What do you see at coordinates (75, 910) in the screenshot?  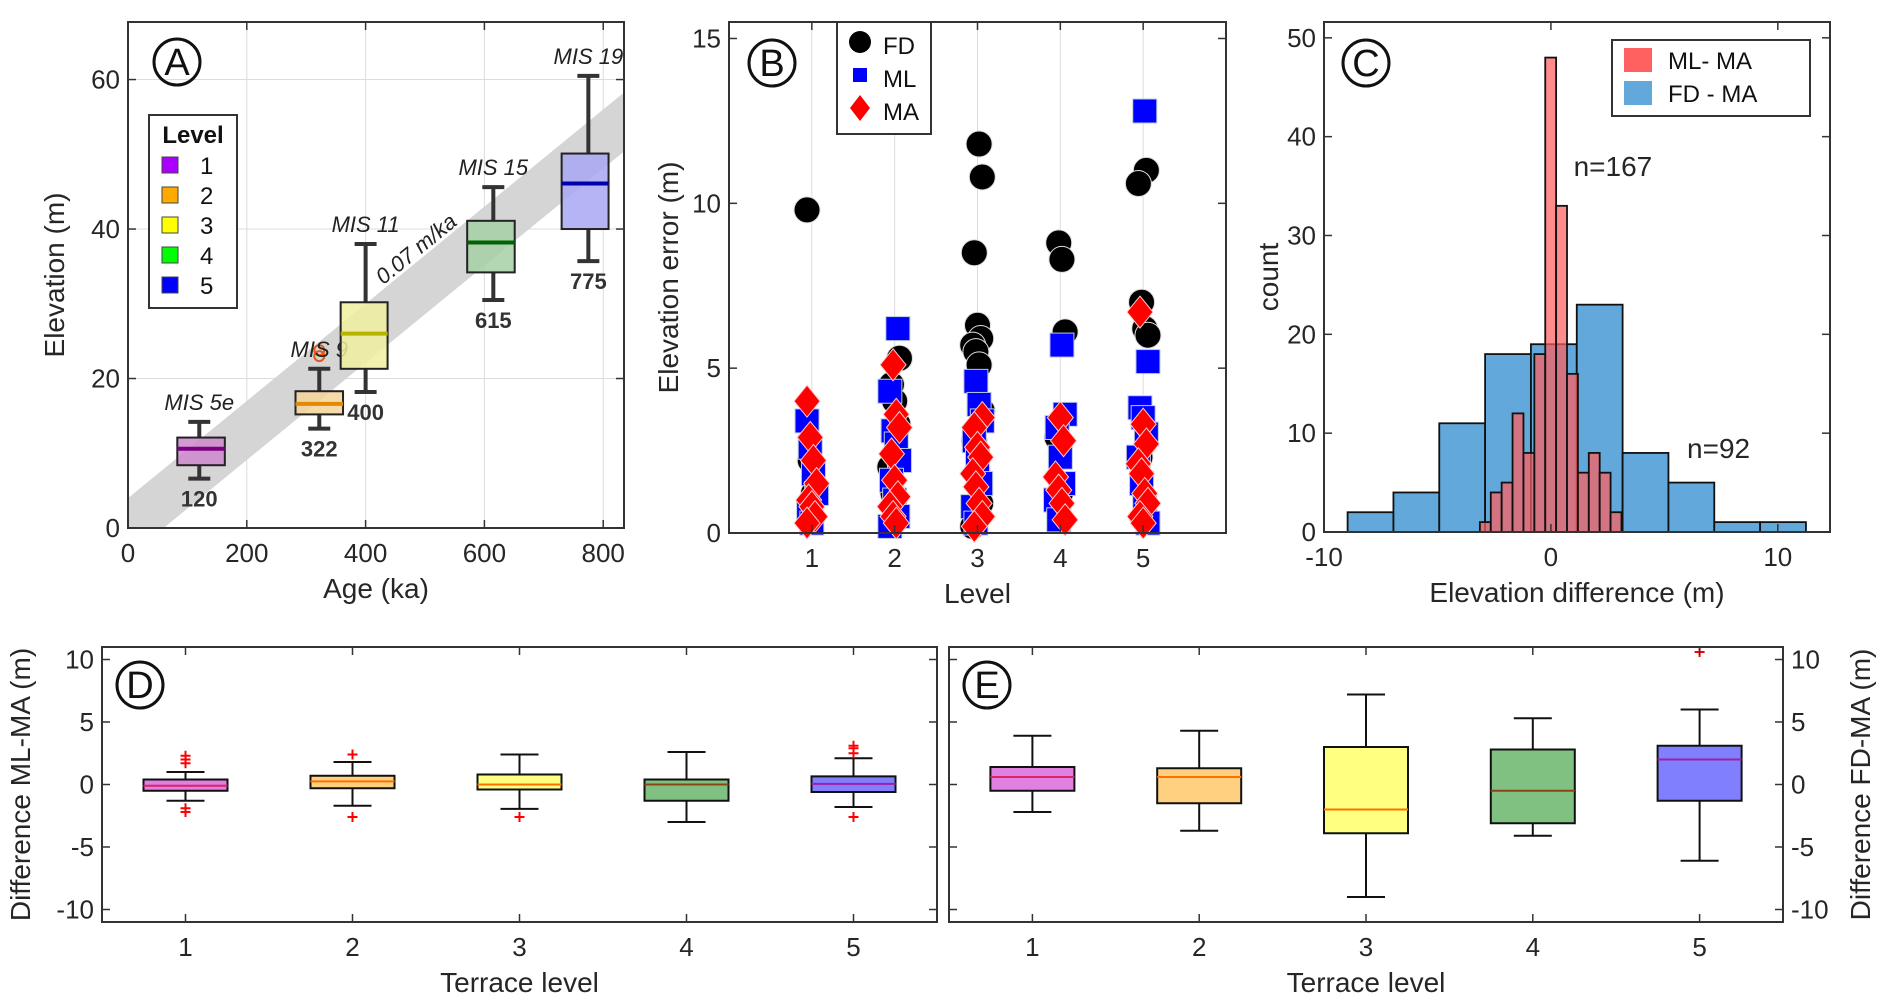 I see `y-tick-label: -10` at bounding box center [75, 910].